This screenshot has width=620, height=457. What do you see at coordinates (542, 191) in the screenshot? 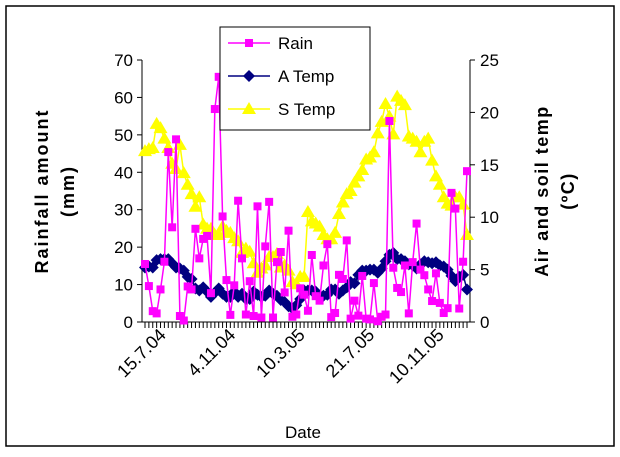
I see `right-axis-label: Air and soil temp` at bounding box center [542, 191].